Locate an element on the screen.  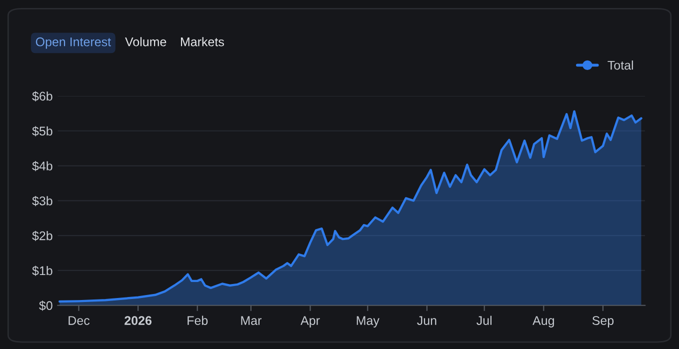
x-tick-label: Jul is located at coordinates (484, 320).